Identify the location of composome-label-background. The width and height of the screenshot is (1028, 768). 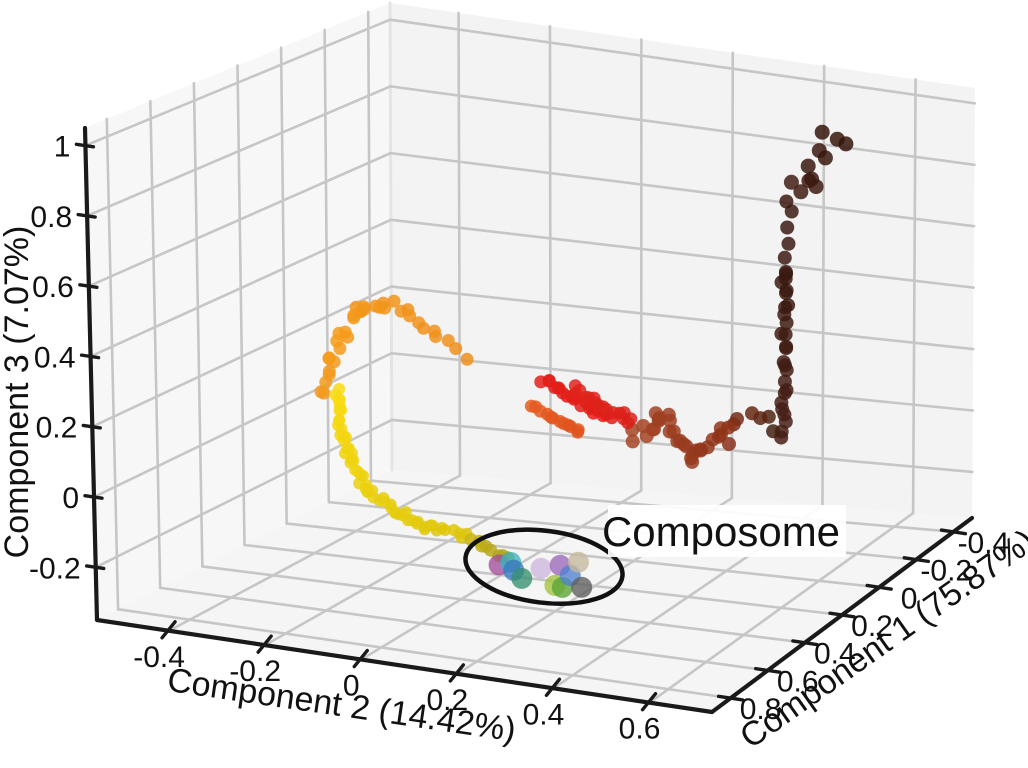
(727, 531).